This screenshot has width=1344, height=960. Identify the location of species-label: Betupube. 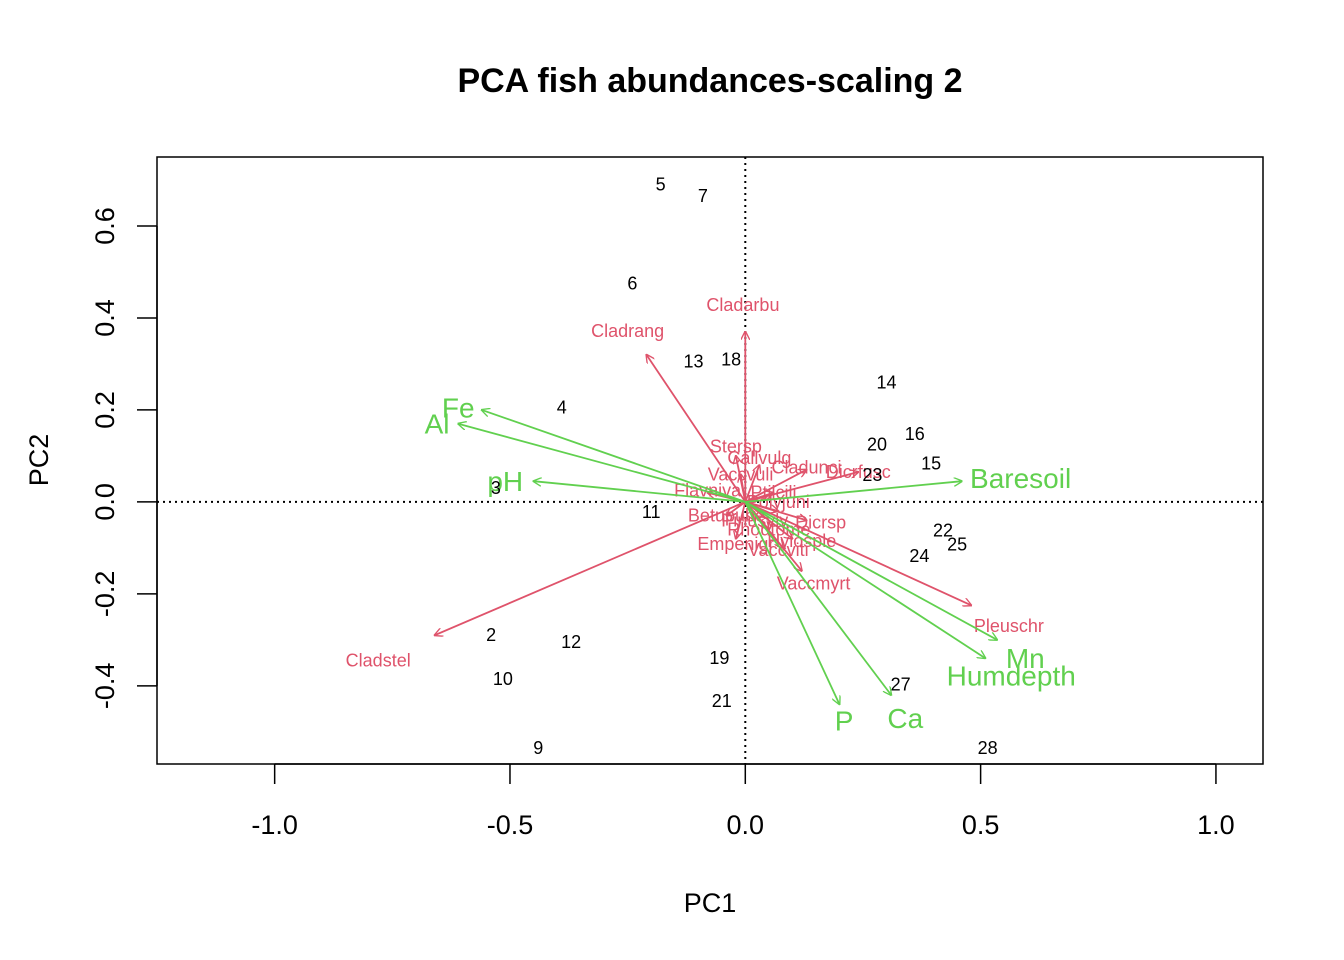
(726, 516).